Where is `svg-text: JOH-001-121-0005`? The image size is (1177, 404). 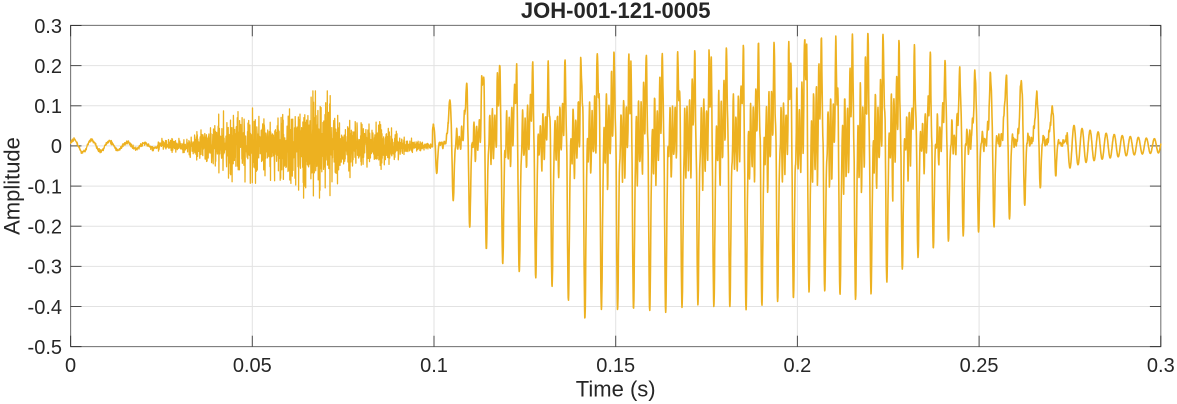 svg-text: JOH-001-121-0005 is located at coordinates (616, 11).